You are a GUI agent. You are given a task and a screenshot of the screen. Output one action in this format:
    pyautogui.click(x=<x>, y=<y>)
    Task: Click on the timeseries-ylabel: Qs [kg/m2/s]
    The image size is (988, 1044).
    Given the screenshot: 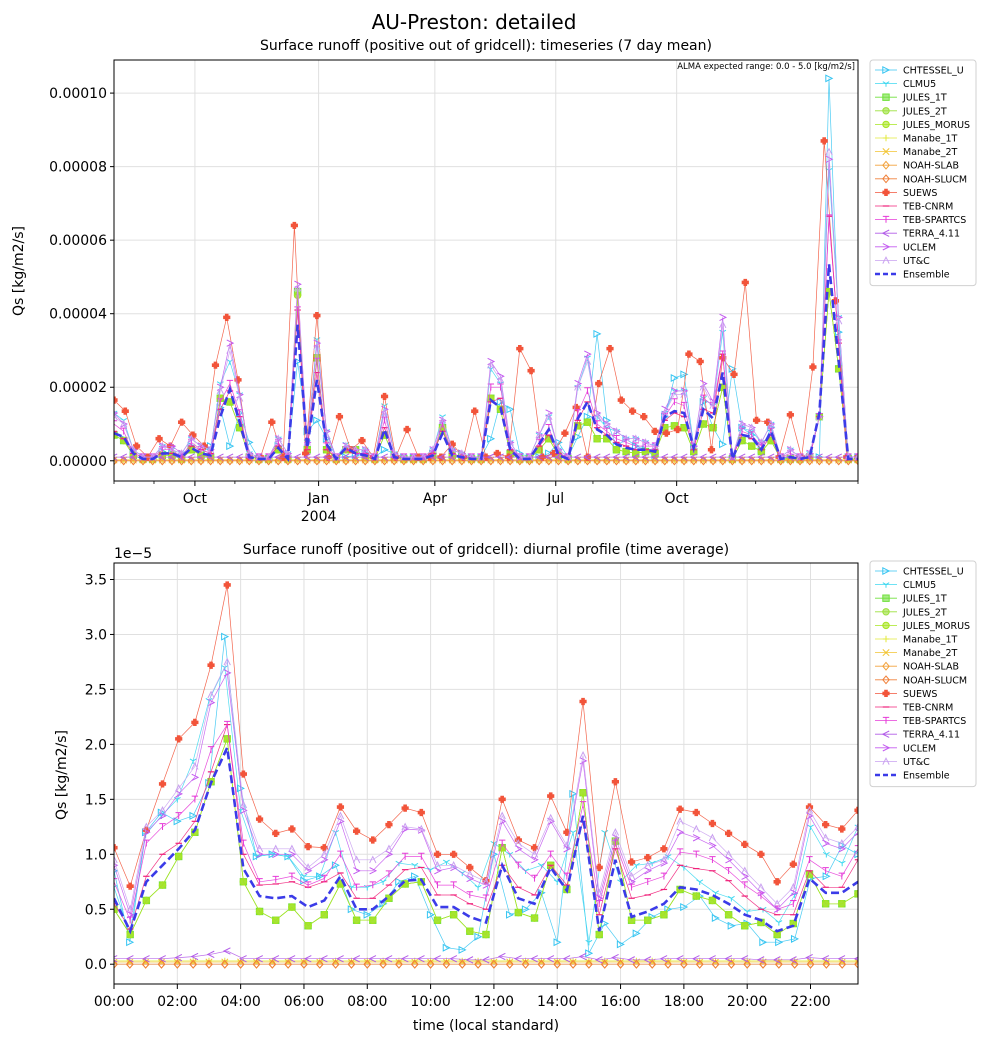 What is the action you would take?
    pyautogui.click(x=19, y=271)
    